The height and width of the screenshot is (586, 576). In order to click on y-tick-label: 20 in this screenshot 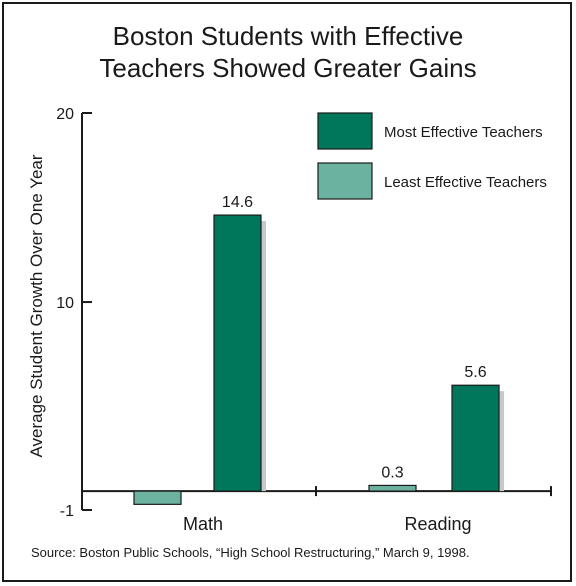, I will do `click(65, 114)`.